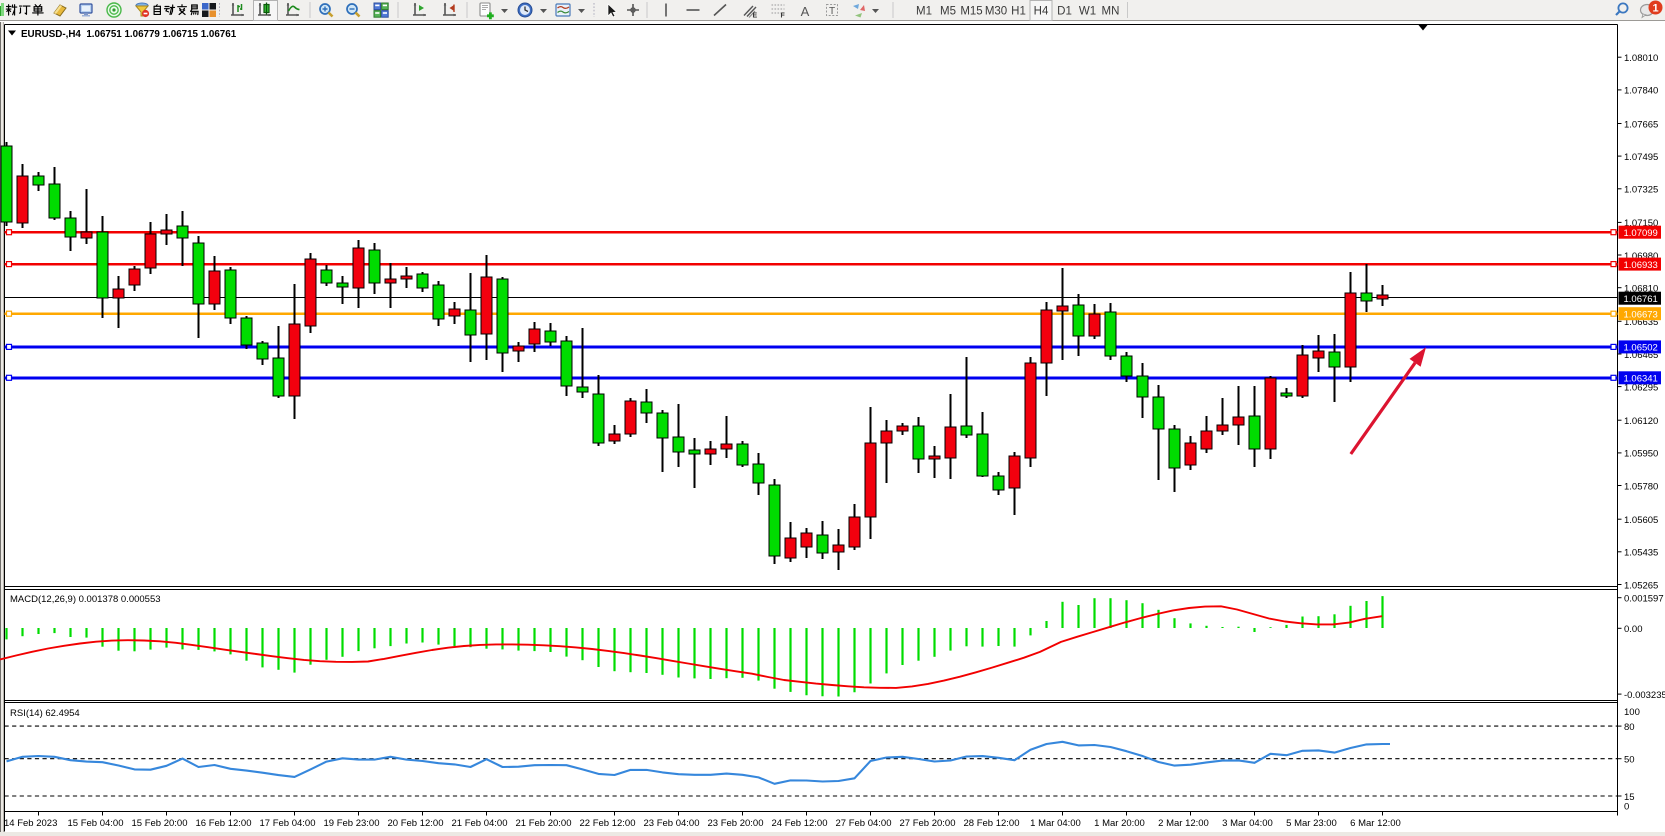 This screenshot has height=836, width=1665. I want to click on svg-text: 14 Feb 2023, so click(30, 823).